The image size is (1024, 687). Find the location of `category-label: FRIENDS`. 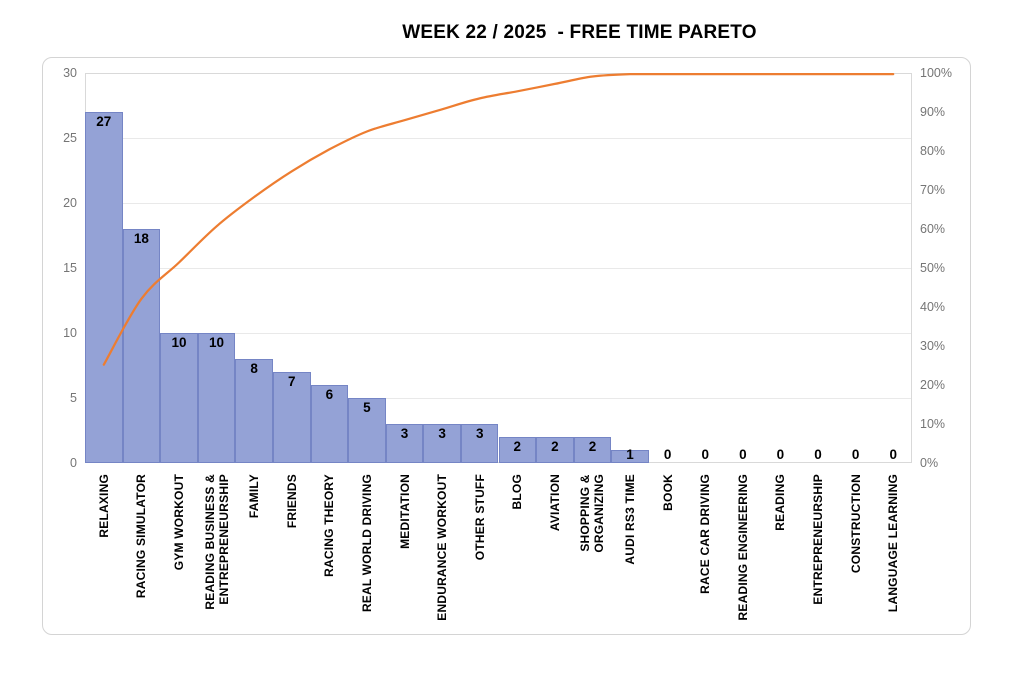

category-label: FRIENDS is located at coordinates (291, 501).